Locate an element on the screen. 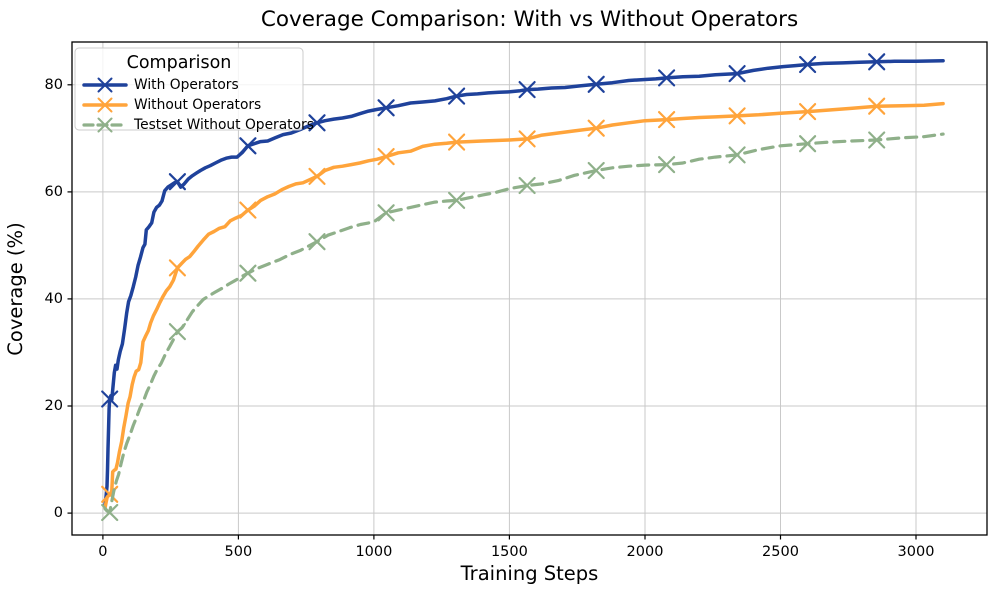 This screenshot has width=1000, height=600. legend-entry-label: Testset Without Operators is located at coordinates (223, 125).